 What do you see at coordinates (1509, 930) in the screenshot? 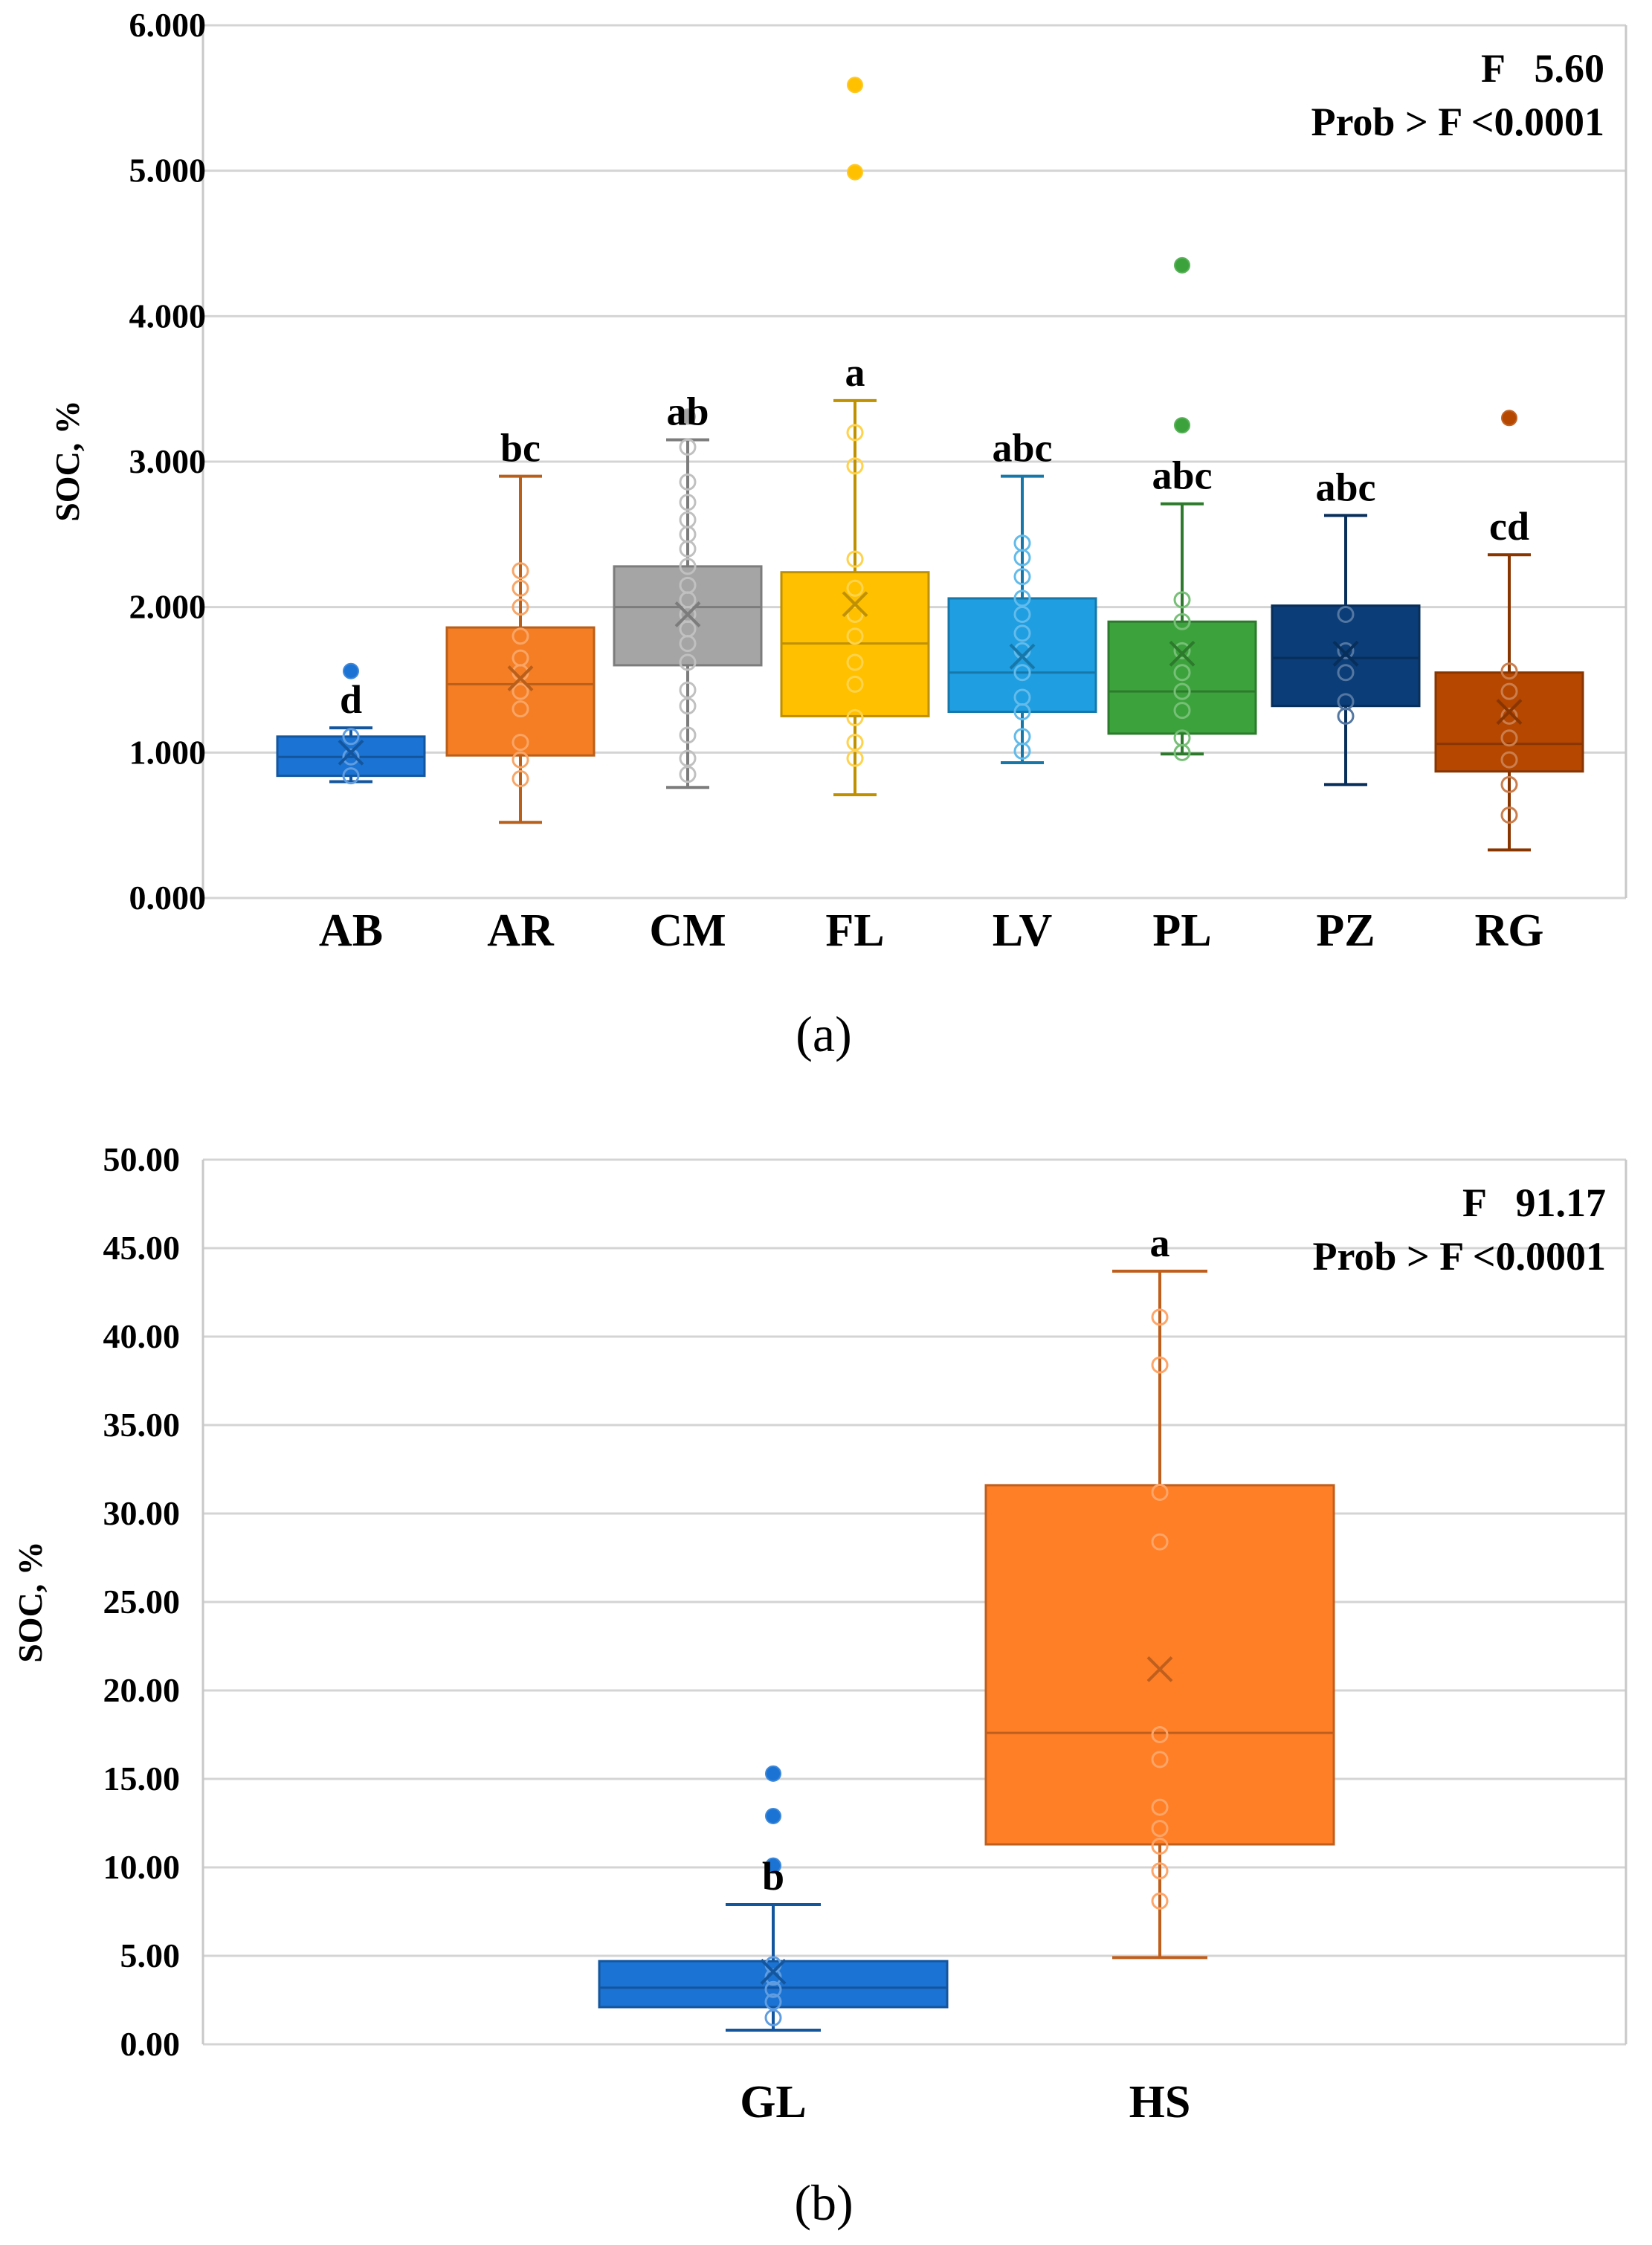
I see `x-tick-label: RG` at bounding box center [1509, 930].